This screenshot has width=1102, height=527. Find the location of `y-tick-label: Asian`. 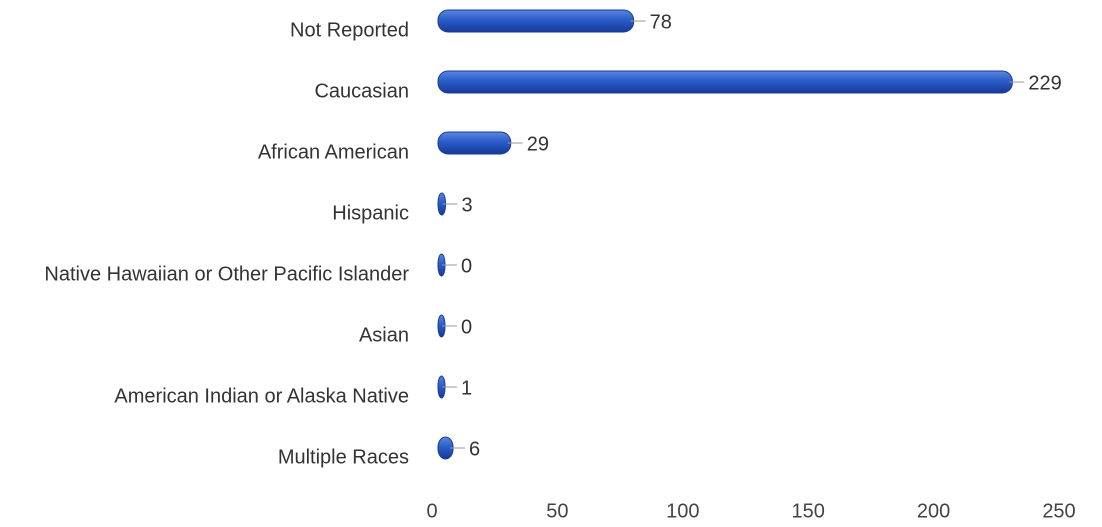

y-tick-label: Asian is located at coordinates (384, 335).